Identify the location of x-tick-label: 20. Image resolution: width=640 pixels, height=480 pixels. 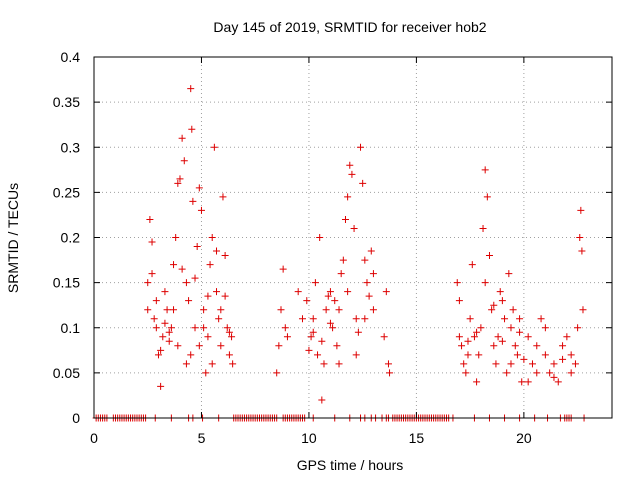
(524, 438).